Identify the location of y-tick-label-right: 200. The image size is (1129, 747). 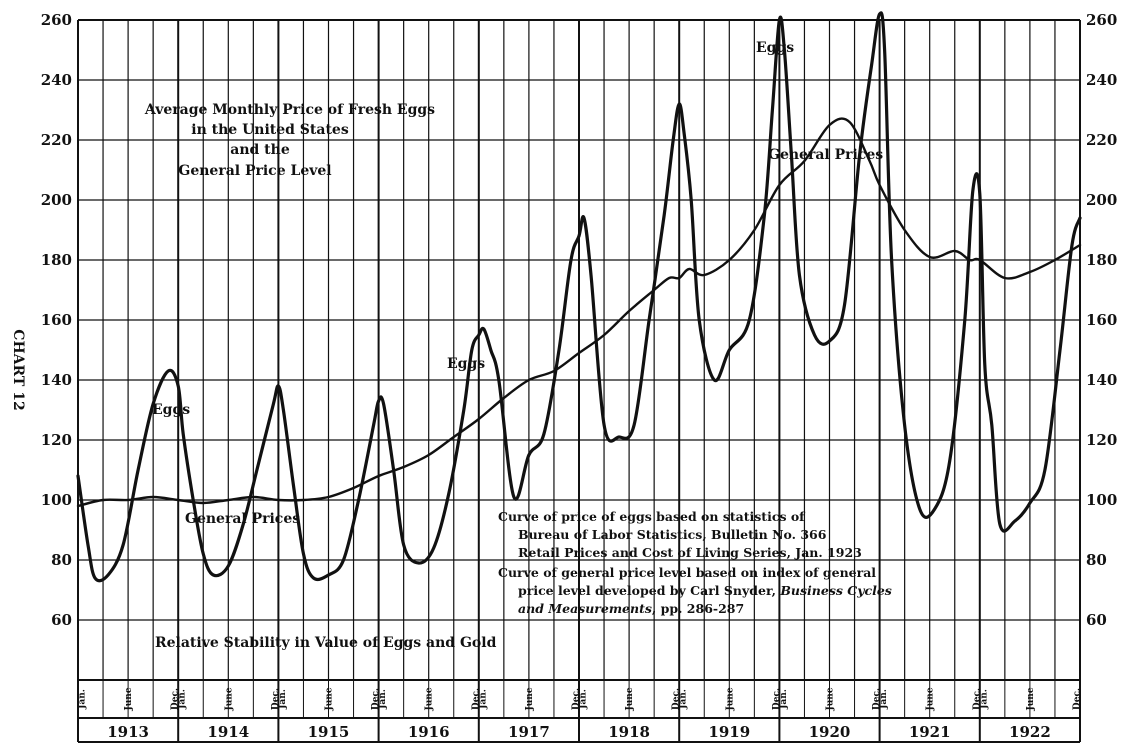
(1101, 200).